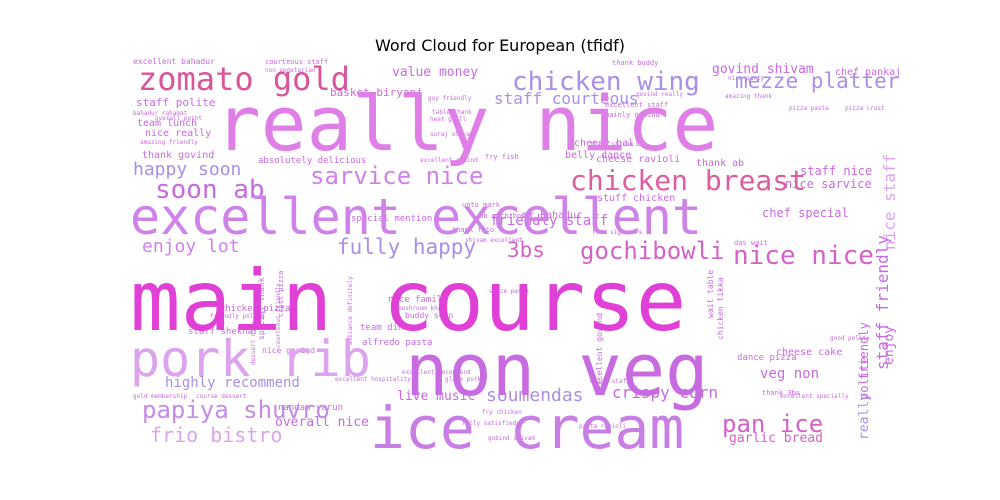  Describe the element at coordinates (599, 351) in the screenshot. I see `word-excellent-govind: excellent govind` at that location.